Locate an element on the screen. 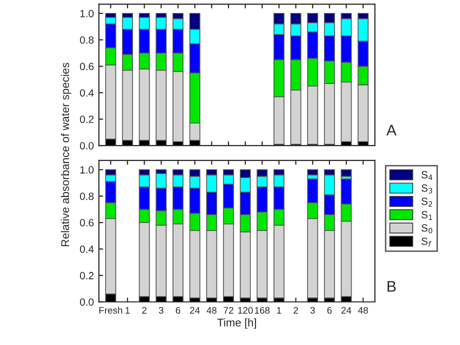  x-tick-label: 120 is located at coordinates (245, 310).